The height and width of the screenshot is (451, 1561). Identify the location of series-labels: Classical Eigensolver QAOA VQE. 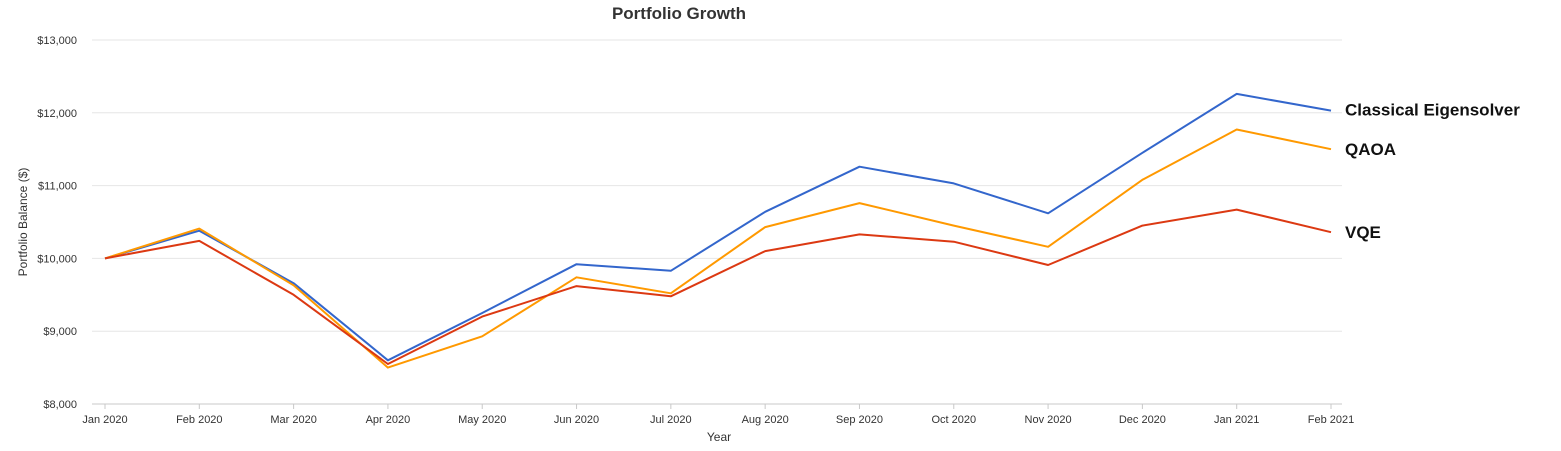
(1432, 172).